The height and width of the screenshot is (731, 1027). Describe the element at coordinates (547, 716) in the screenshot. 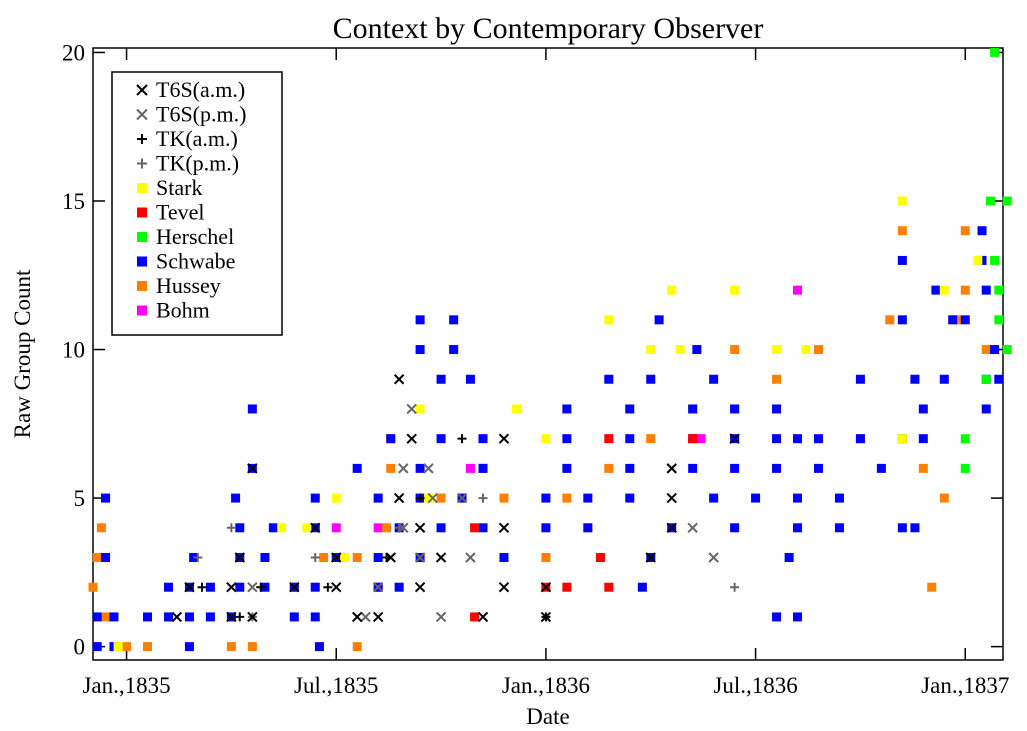

I see `x-axis-label: Date` at that location.